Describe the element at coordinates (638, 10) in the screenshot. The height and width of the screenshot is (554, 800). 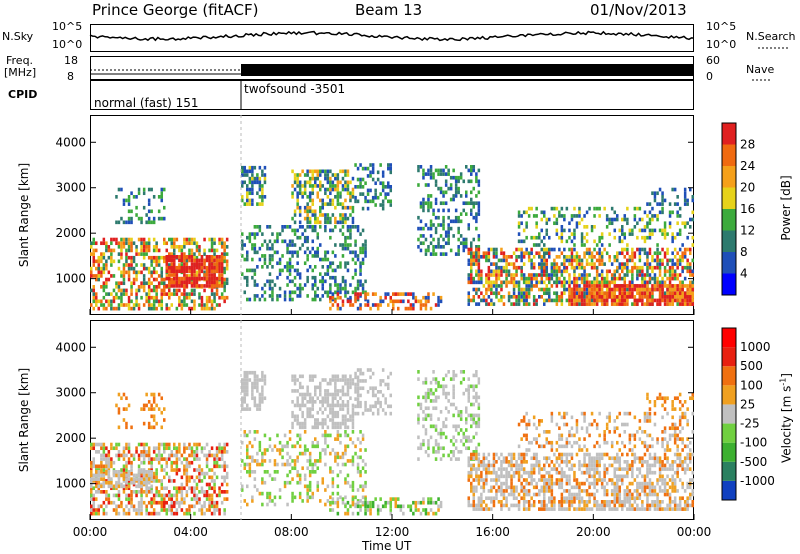
I see `date-title: 01/Nov/2013` at that location.